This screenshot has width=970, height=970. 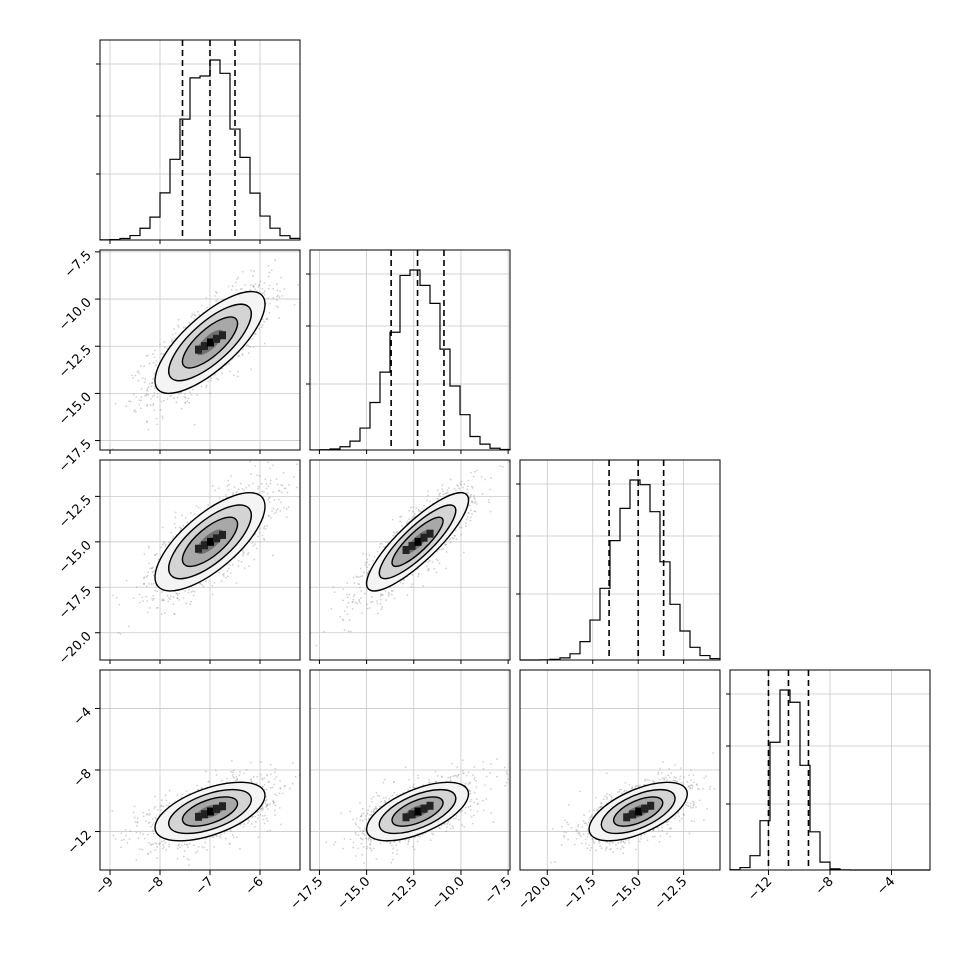 I want to click on panel-frame, so click(x=200, y=350).